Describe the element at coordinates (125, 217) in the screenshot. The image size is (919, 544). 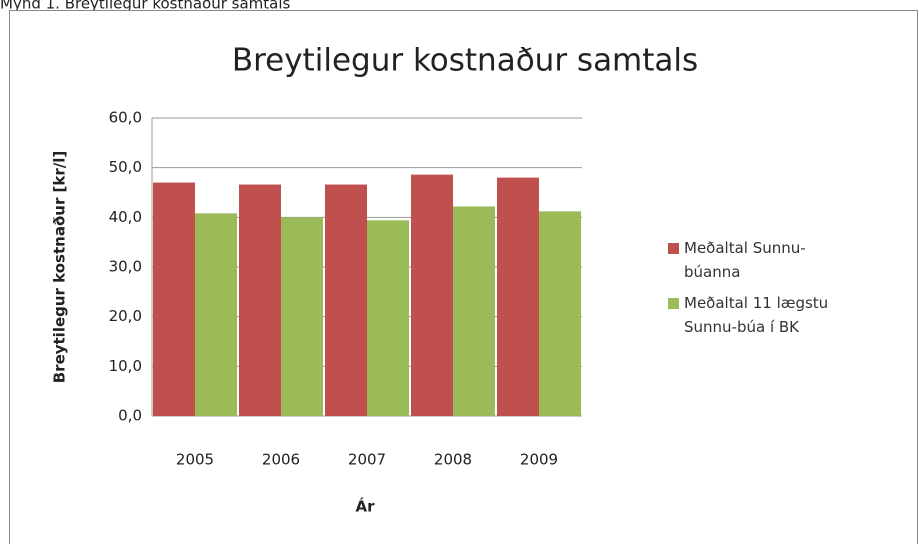
I see `y-tick-label: 40,0` at that location.